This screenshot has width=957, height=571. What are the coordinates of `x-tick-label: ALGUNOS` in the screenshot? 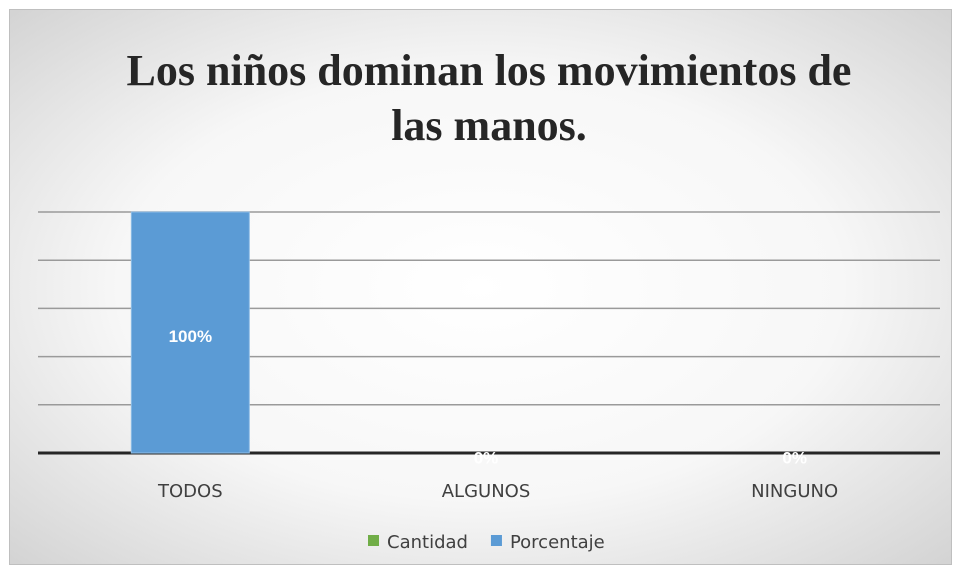 It's located at (486, 491).